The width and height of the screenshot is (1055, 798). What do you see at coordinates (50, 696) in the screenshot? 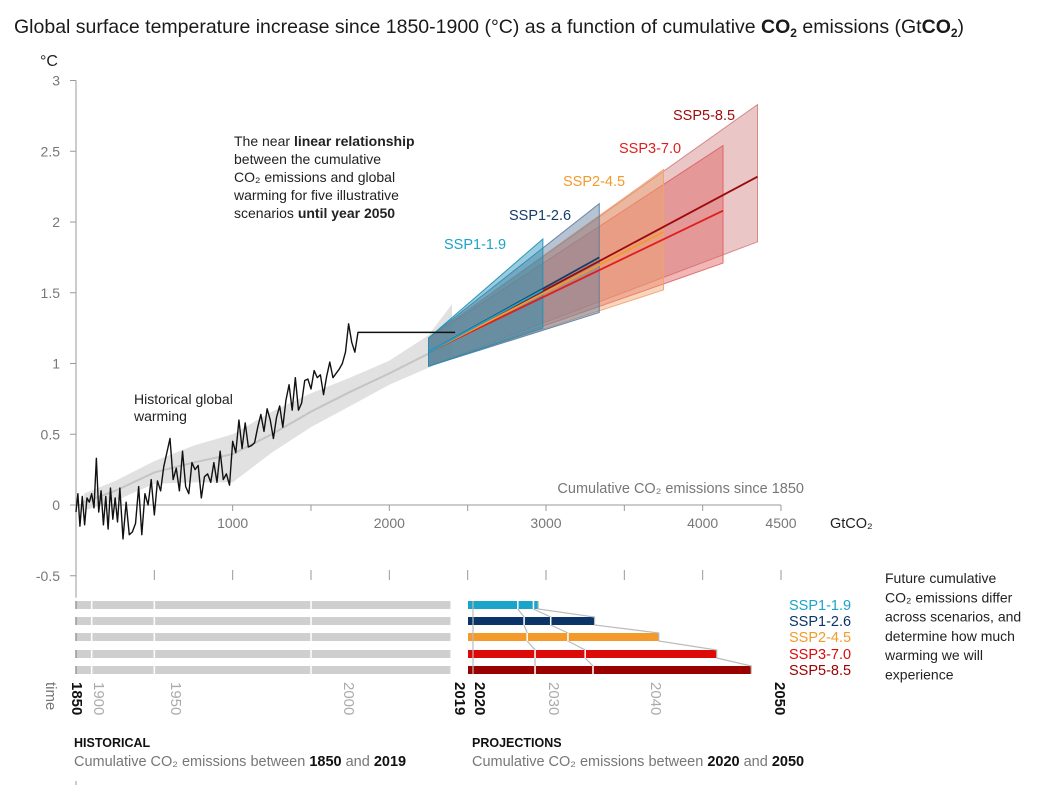
I see `timeline-axis-label: time` at bounding box center [50, 696].